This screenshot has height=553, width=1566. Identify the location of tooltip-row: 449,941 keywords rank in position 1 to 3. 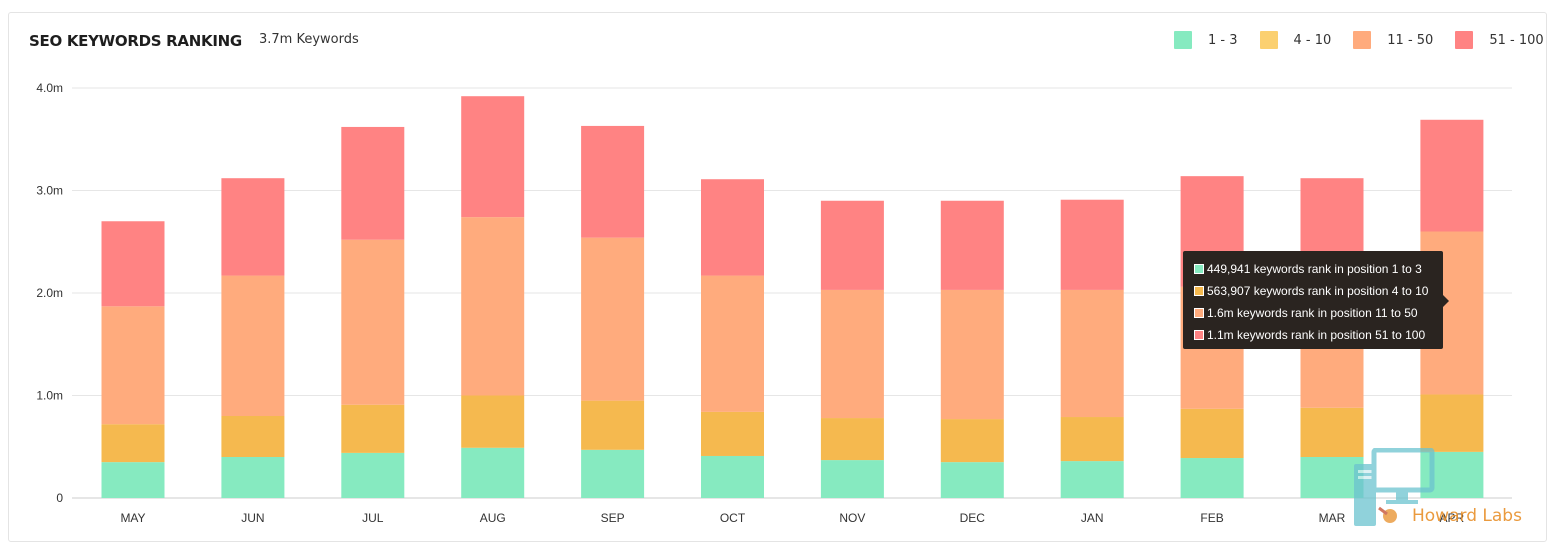
(1313, 269).